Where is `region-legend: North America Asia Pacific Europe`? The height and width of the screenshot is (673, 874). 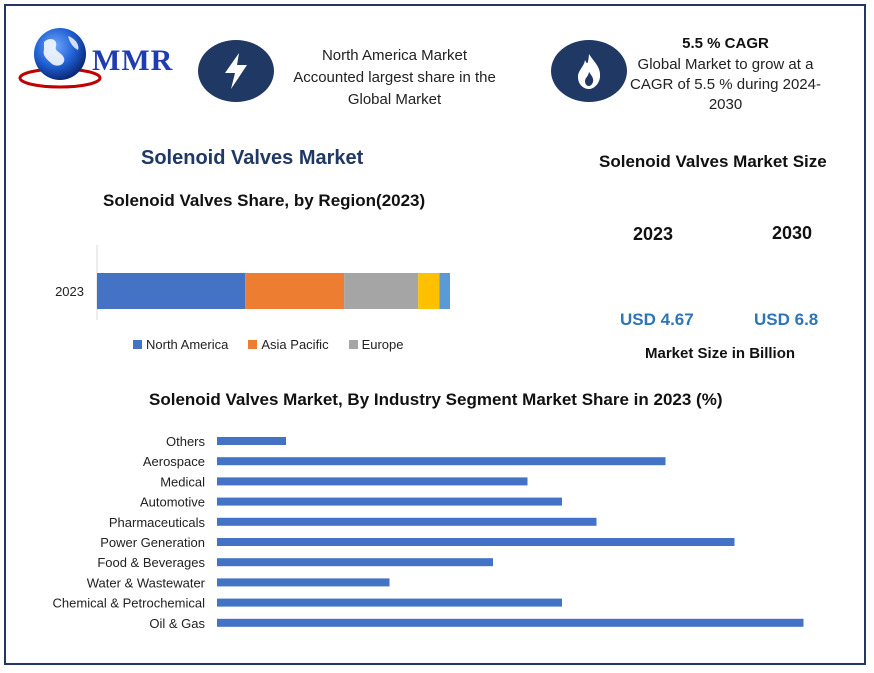
region-legend: North America Asia Pacific Europe is located at coordinates (268, 344).